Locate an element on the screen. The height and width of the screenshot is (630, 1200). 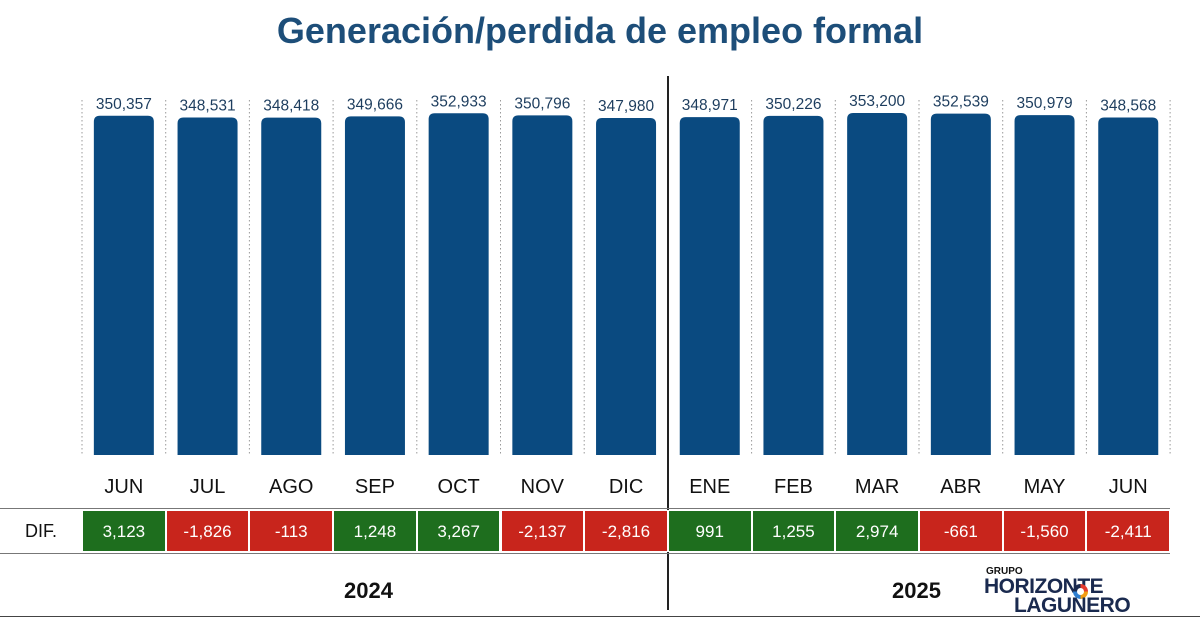
difference-cell: 1,248 is located at coordinates (375, 531).